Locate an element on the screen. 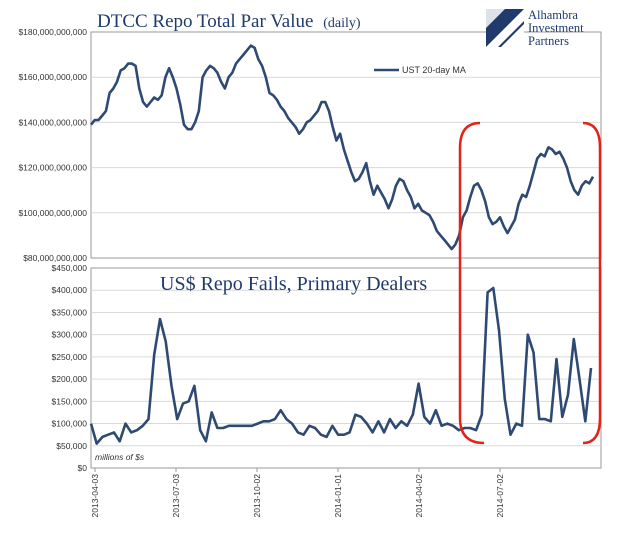  top-y-tick-label: $160,000,000,000 is located at coordinates (52, 77).